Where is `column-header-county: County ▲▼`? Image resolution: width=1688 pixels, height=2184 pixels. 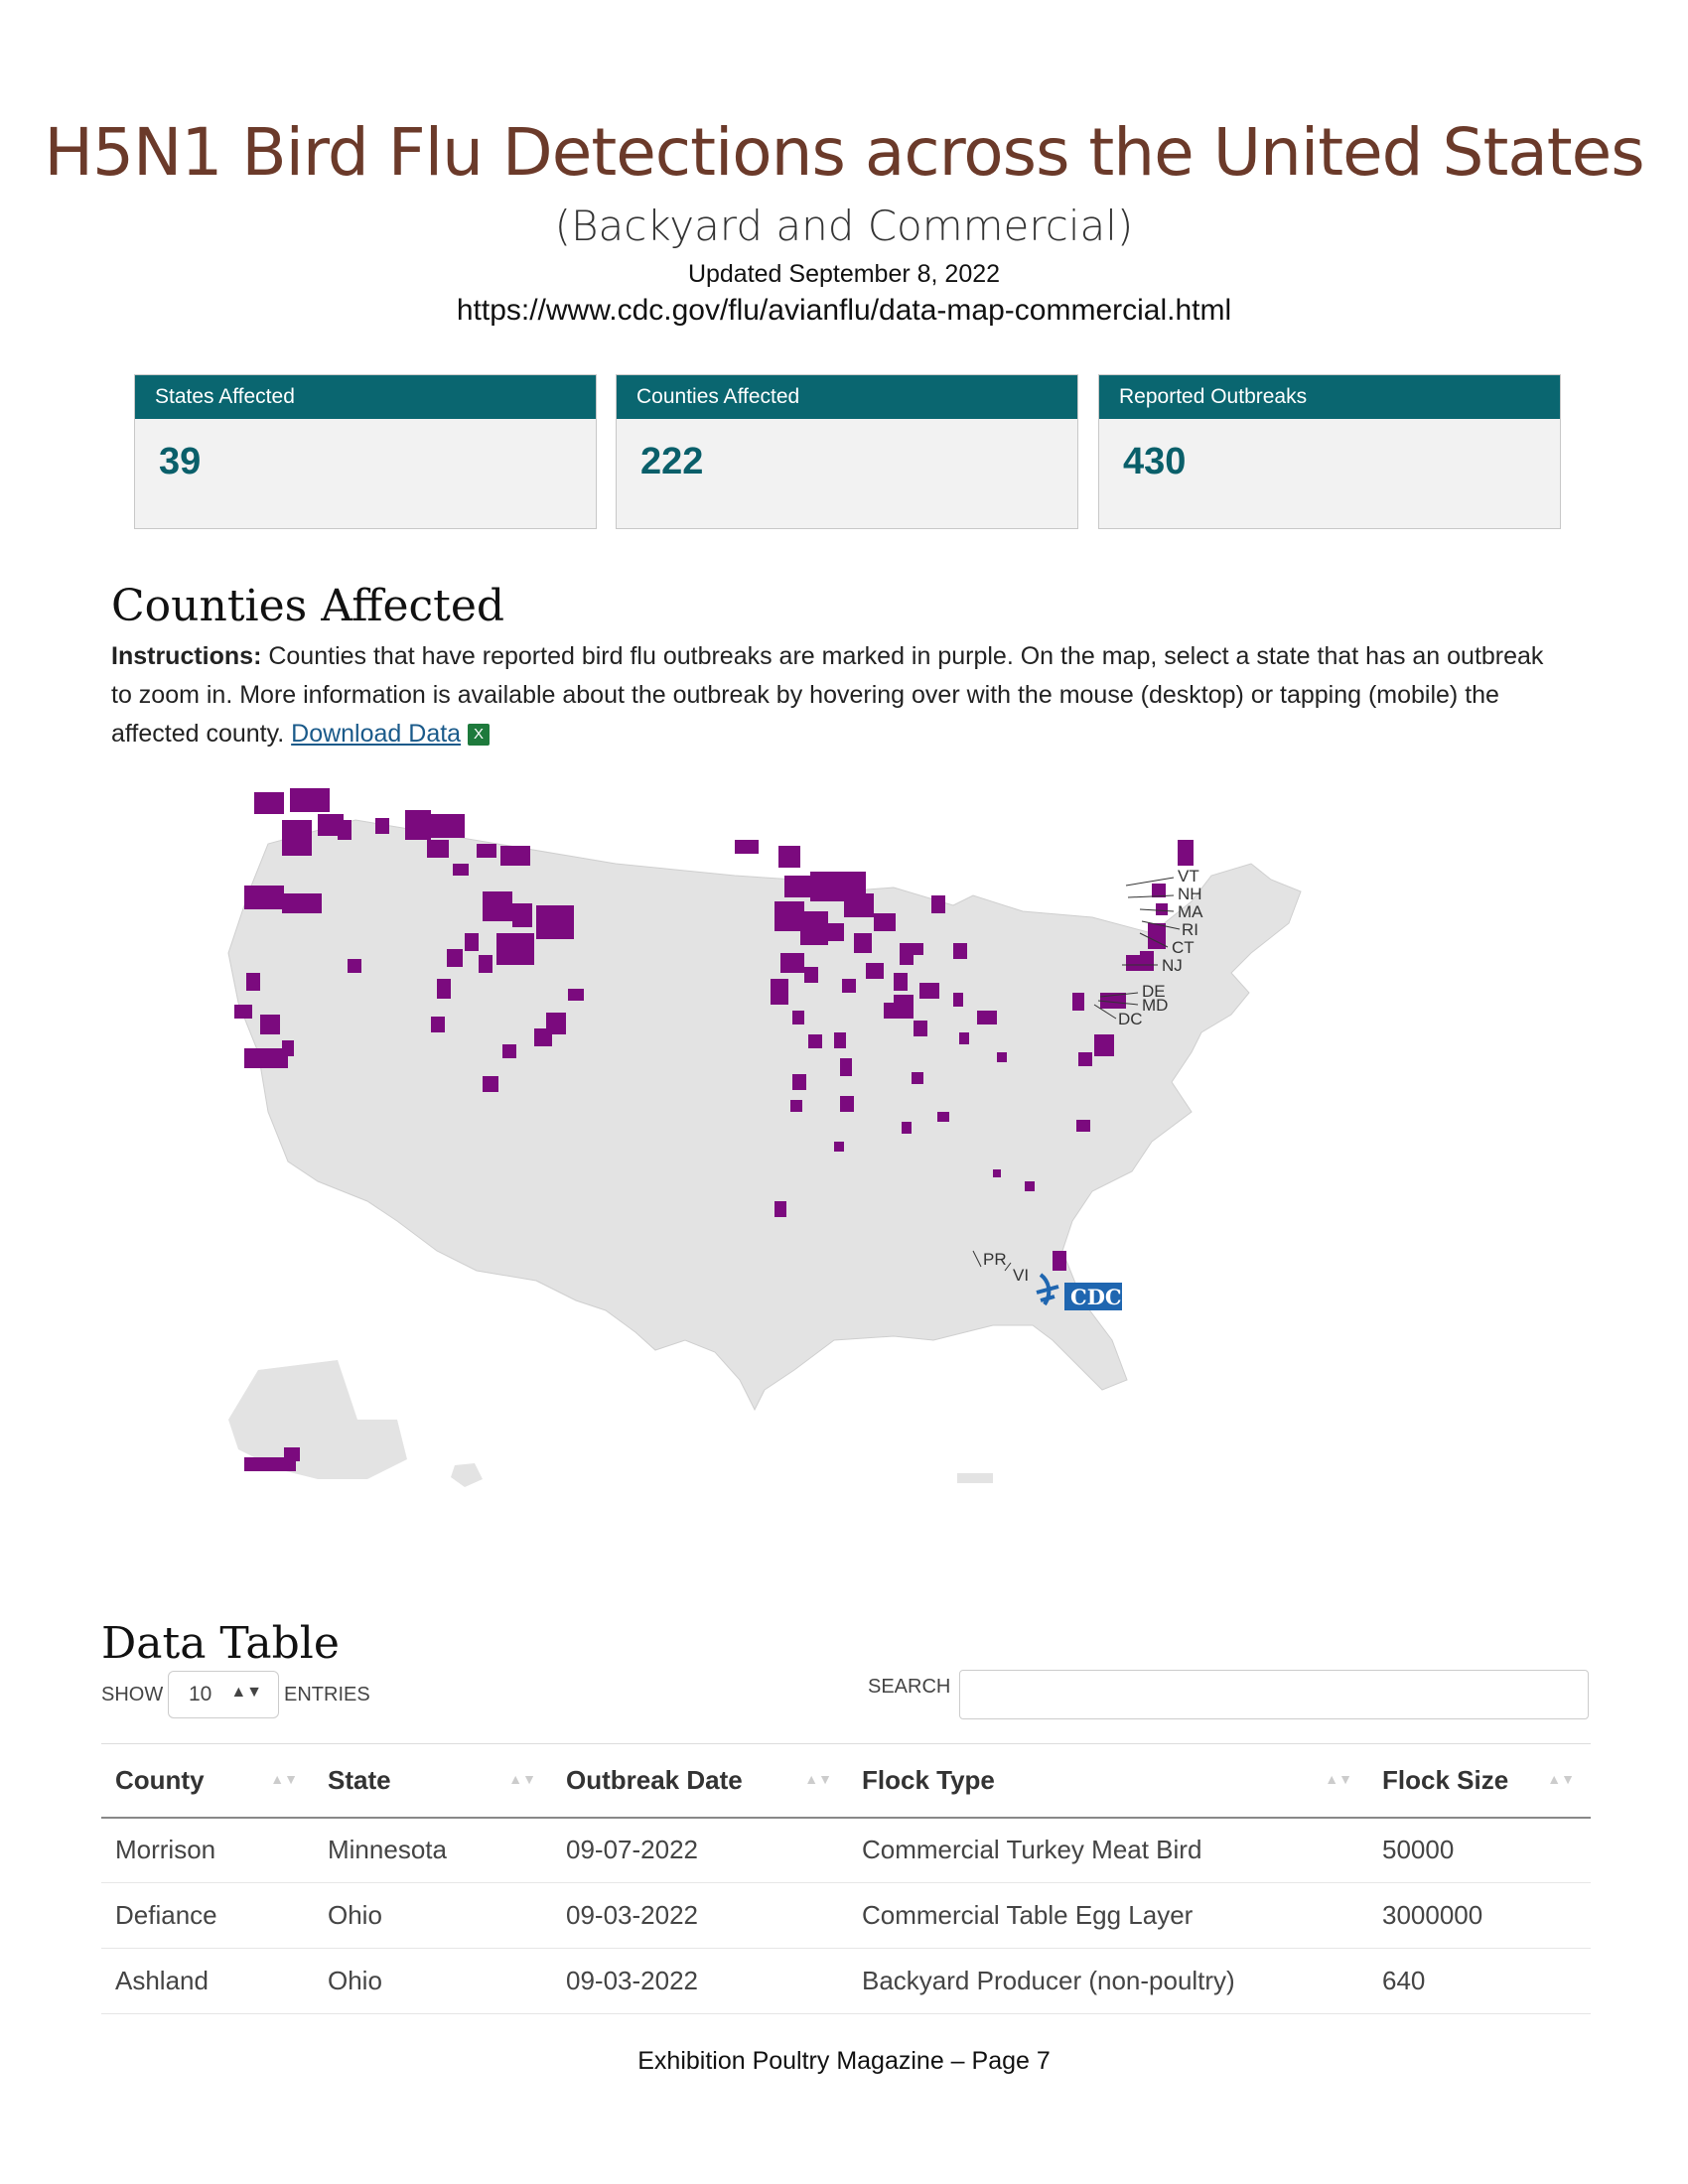
column-header-county: County ▲▼ is located at coordinates (207, 1781).